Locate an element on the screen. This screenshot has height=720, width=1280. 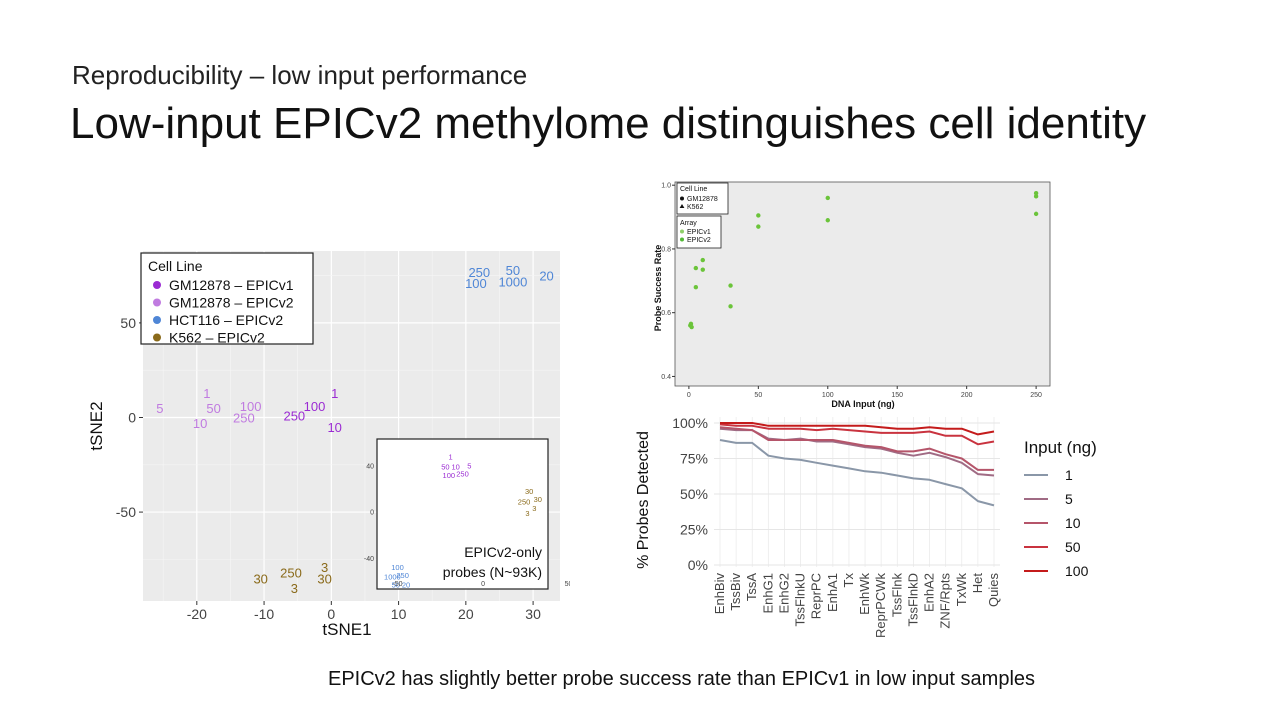
pd-legend-label: 1 is located at coordinates (1069, 475).